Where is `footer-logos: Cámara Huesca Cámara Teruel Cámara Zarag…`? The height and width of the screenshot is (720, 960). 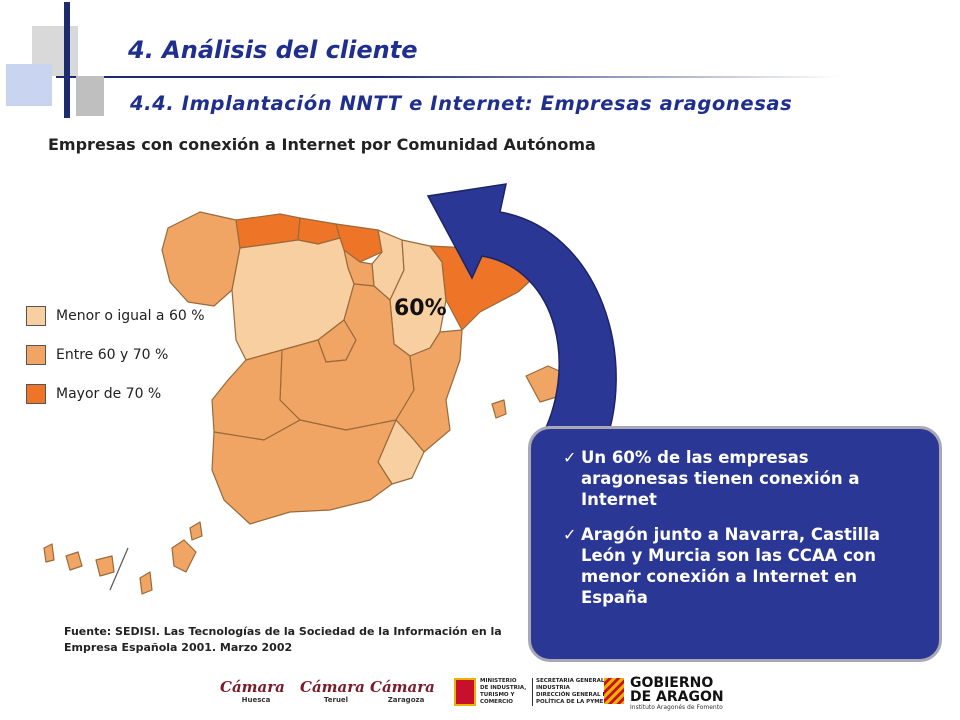
footer-logos: Cámara Huesca Cámara Teruel Cámara Zarag… is located at coordinates (472, 693).